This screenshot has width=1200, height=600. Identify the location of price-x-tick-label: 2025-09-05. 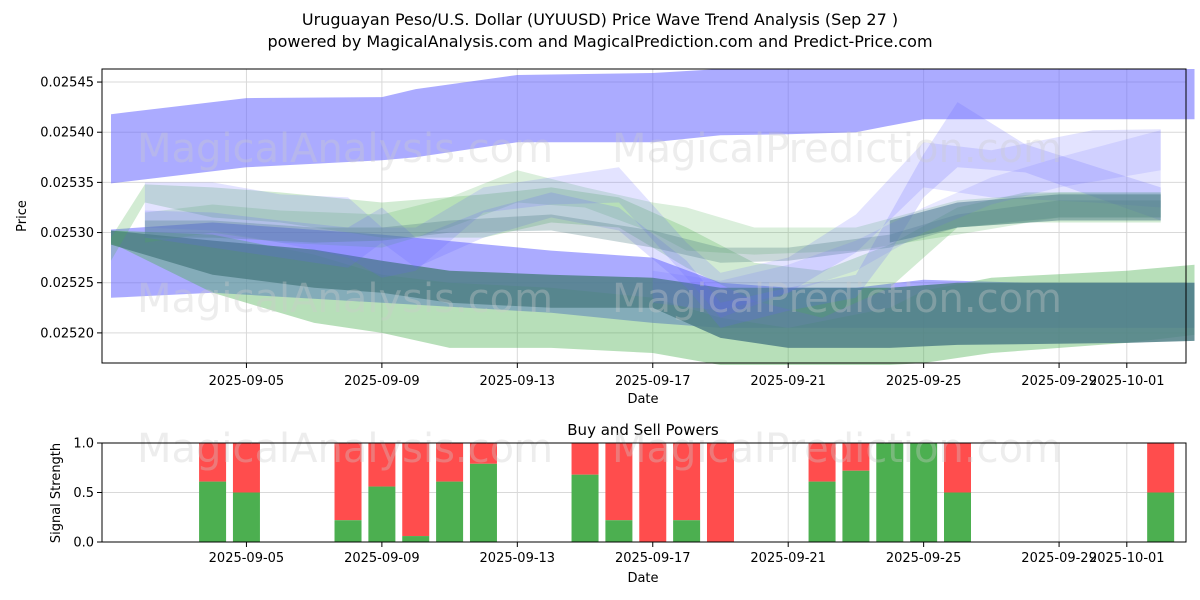
(247, 381).